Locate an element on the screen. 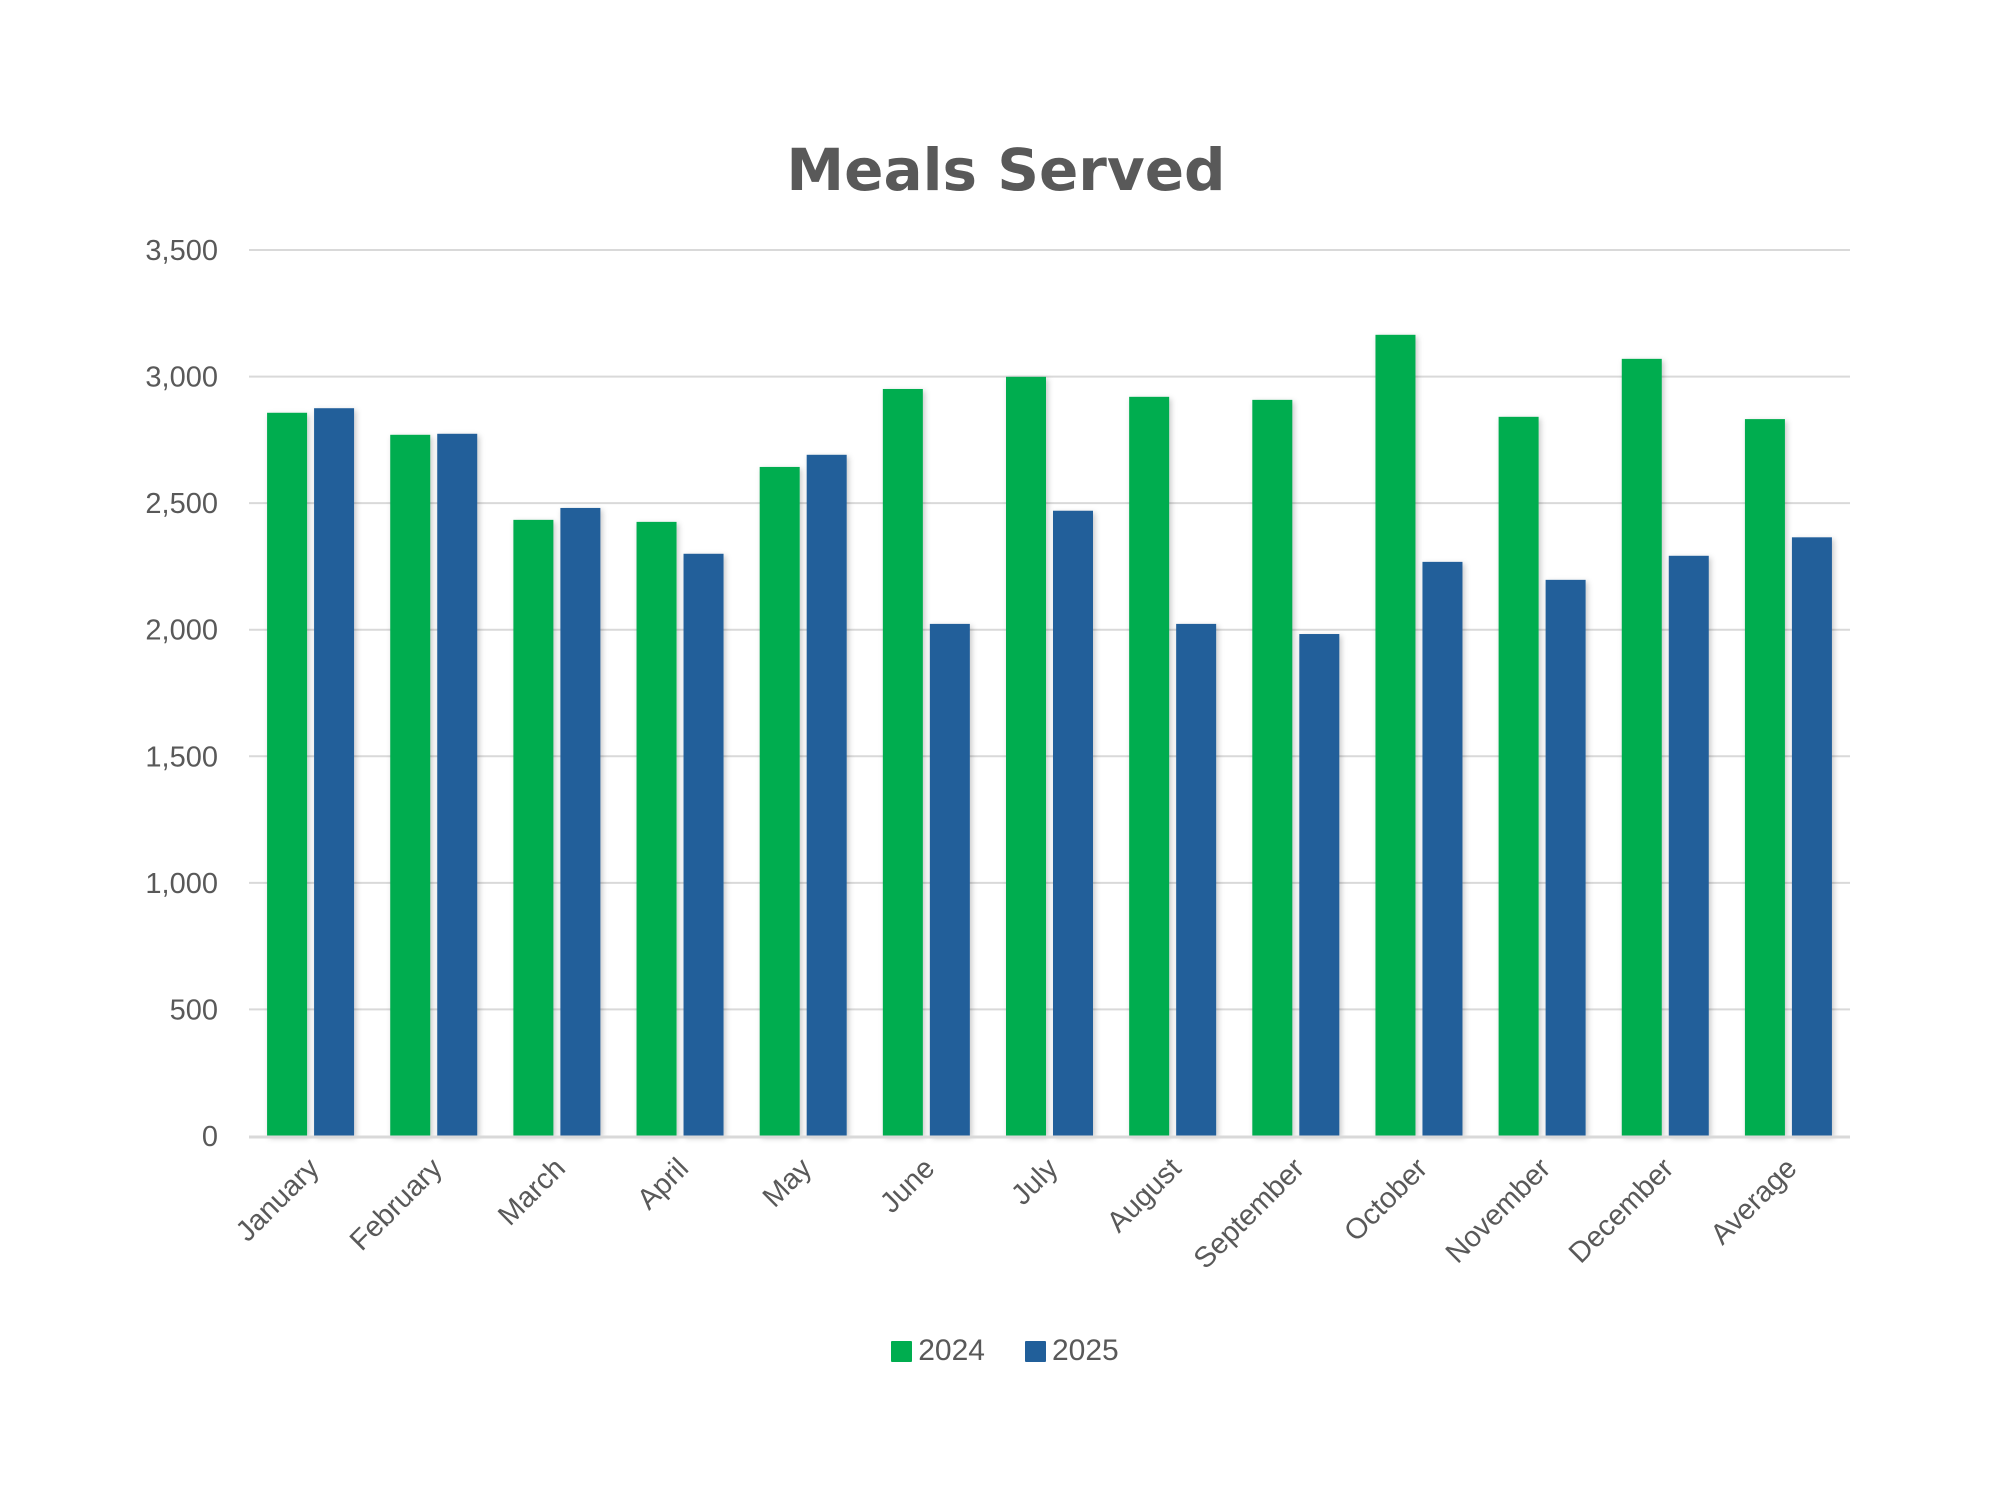 The height and width of the screenshot is (1500, 2000). x-tick-label: April is located at coordinates (663, 1184).